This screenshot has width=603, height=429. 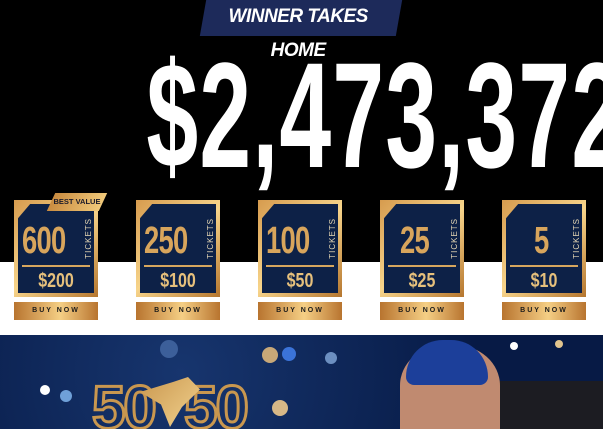 I want to click on package-tile: 250 TICKETS $100, so click(x=178, y=248).